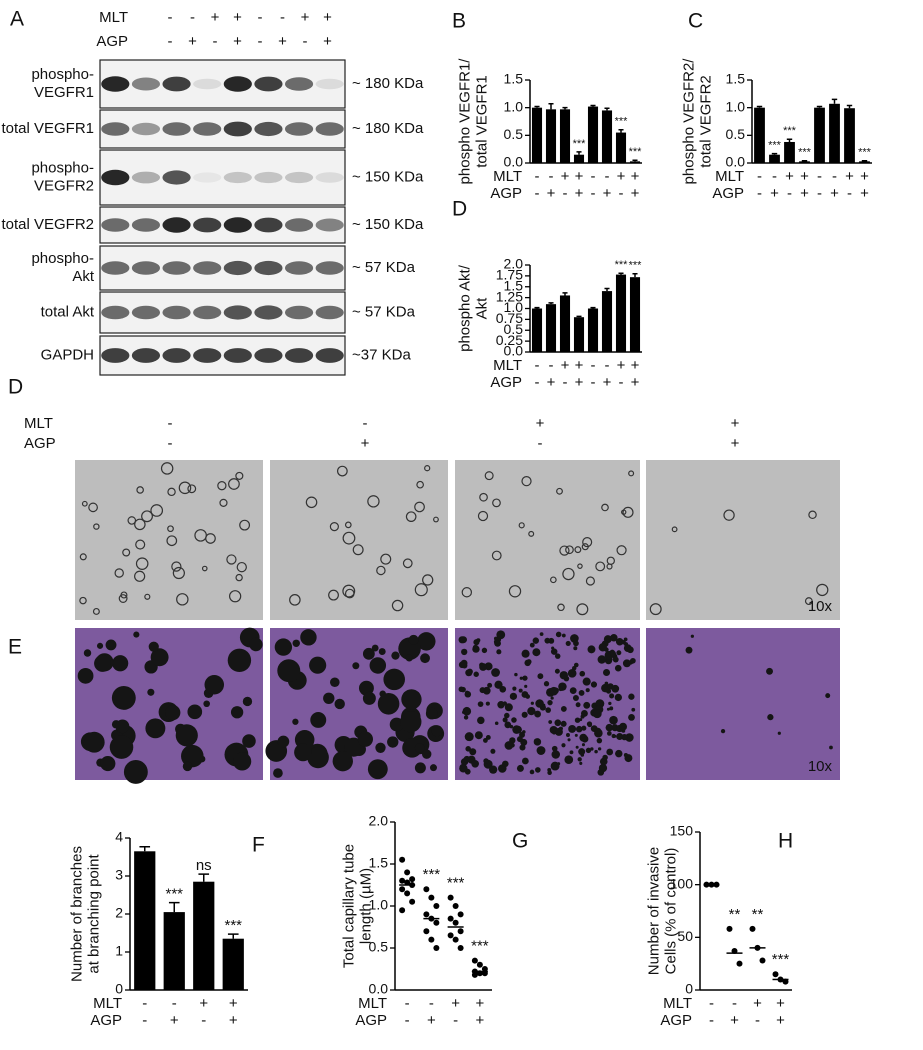 The height and width of the screenshot is (1050, 923). I want to click on panel-letter: G, so click(520, 841).